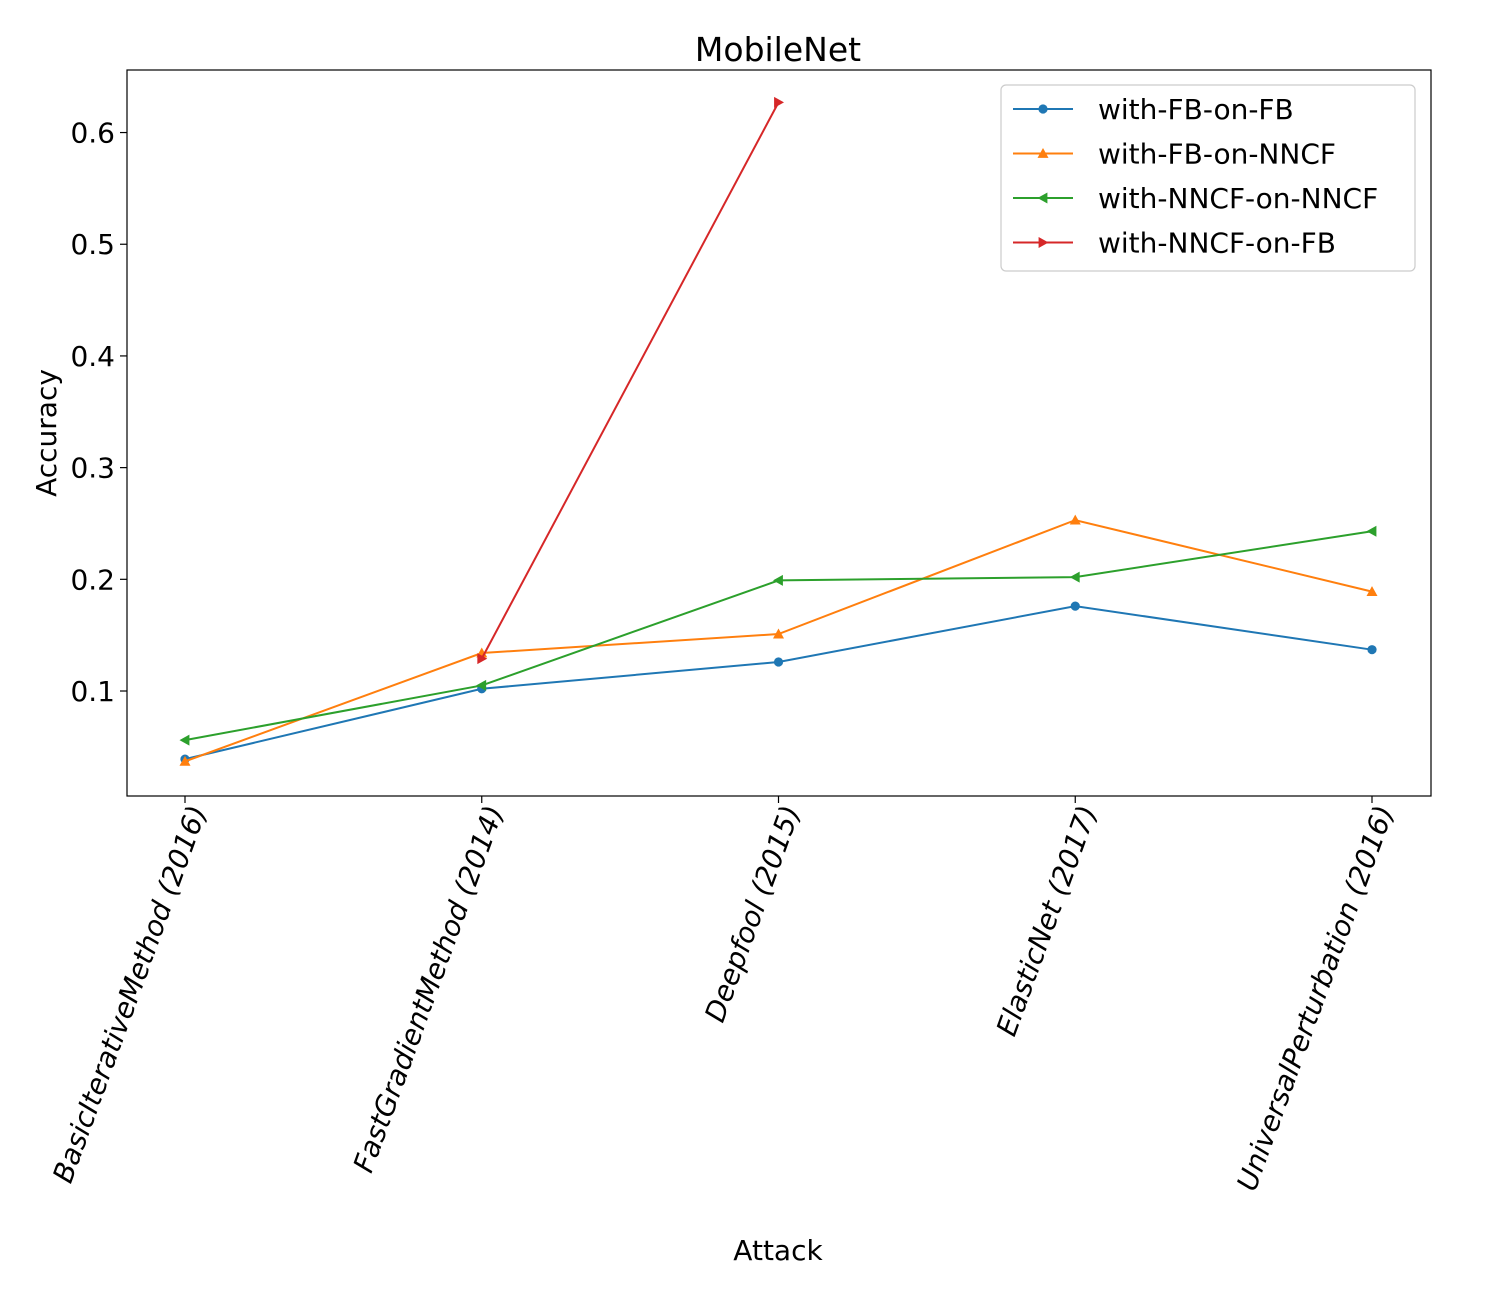  I want to click on y-tick-label: 0.4, so click(92, 356).